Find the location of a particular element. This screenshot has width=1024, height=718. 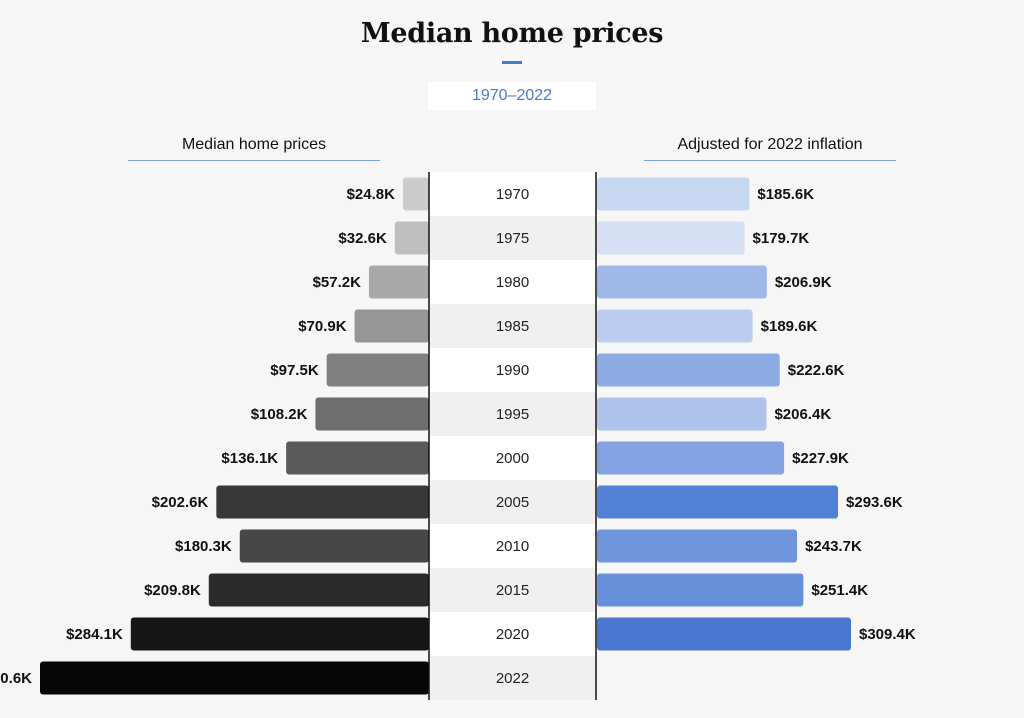

year-label: 1990 is located at coordinates (512, 370).